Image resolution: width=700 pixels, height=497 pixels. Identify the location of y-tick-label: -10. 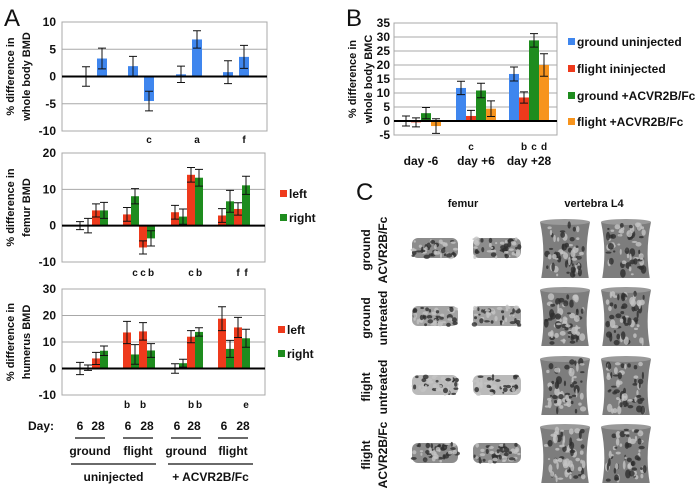
(48, 131).